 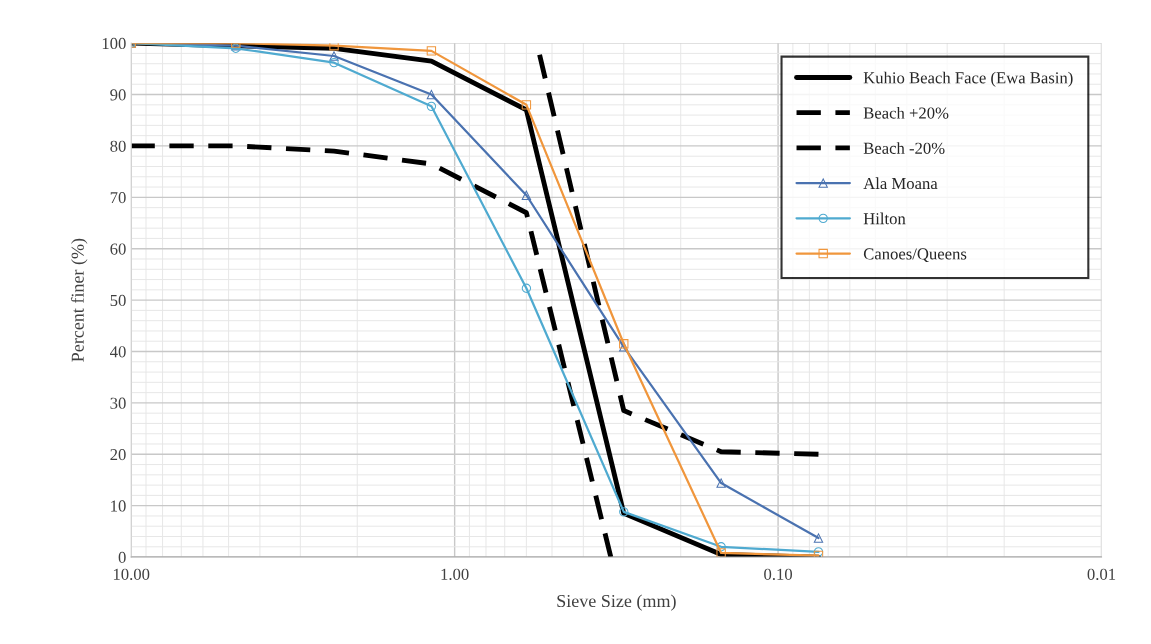 I want to click on y-tick-label: 100, so click(x=114, y=43).